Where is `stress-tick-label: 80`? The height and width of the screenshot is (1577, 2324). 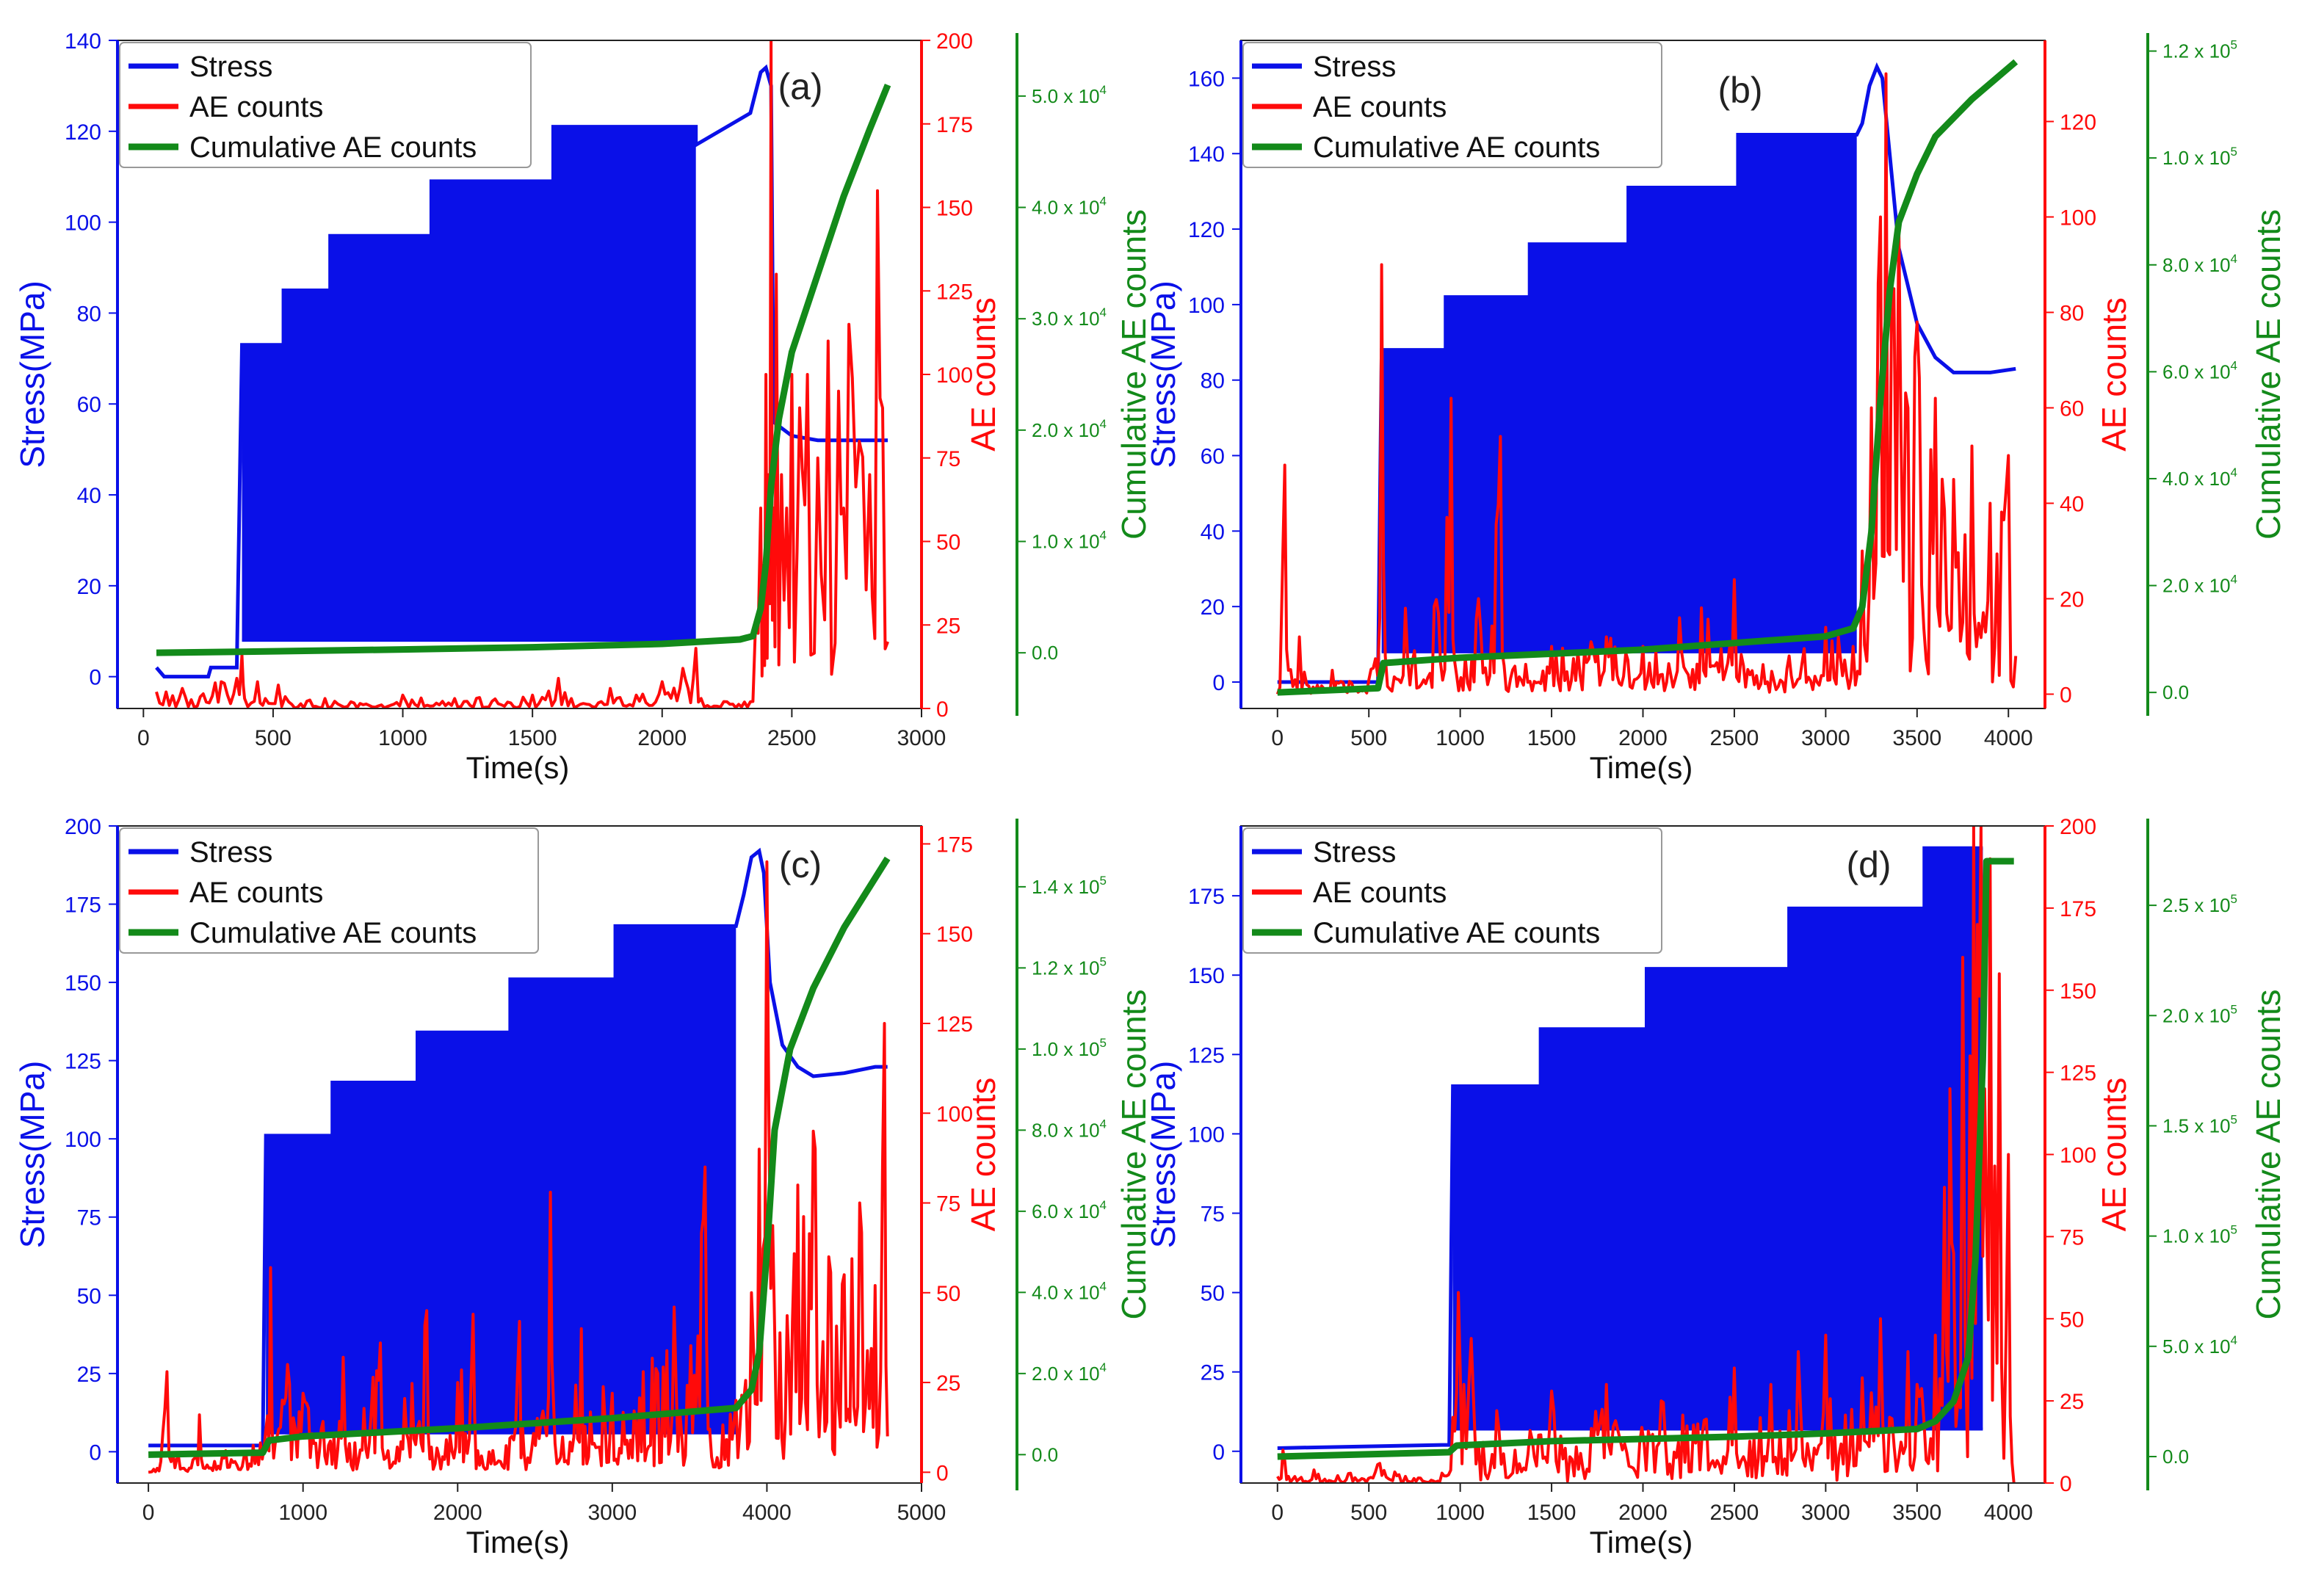 stress-tick-label: 80 is located at coordinates (1213, 381).